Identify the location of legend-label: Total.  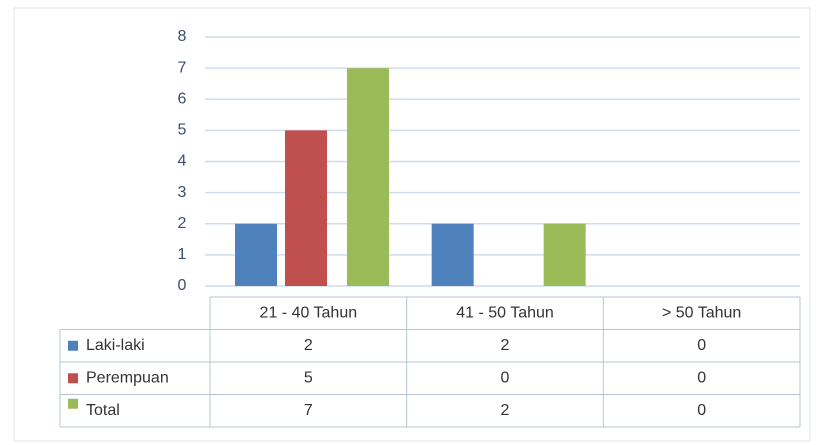
(103, 410).